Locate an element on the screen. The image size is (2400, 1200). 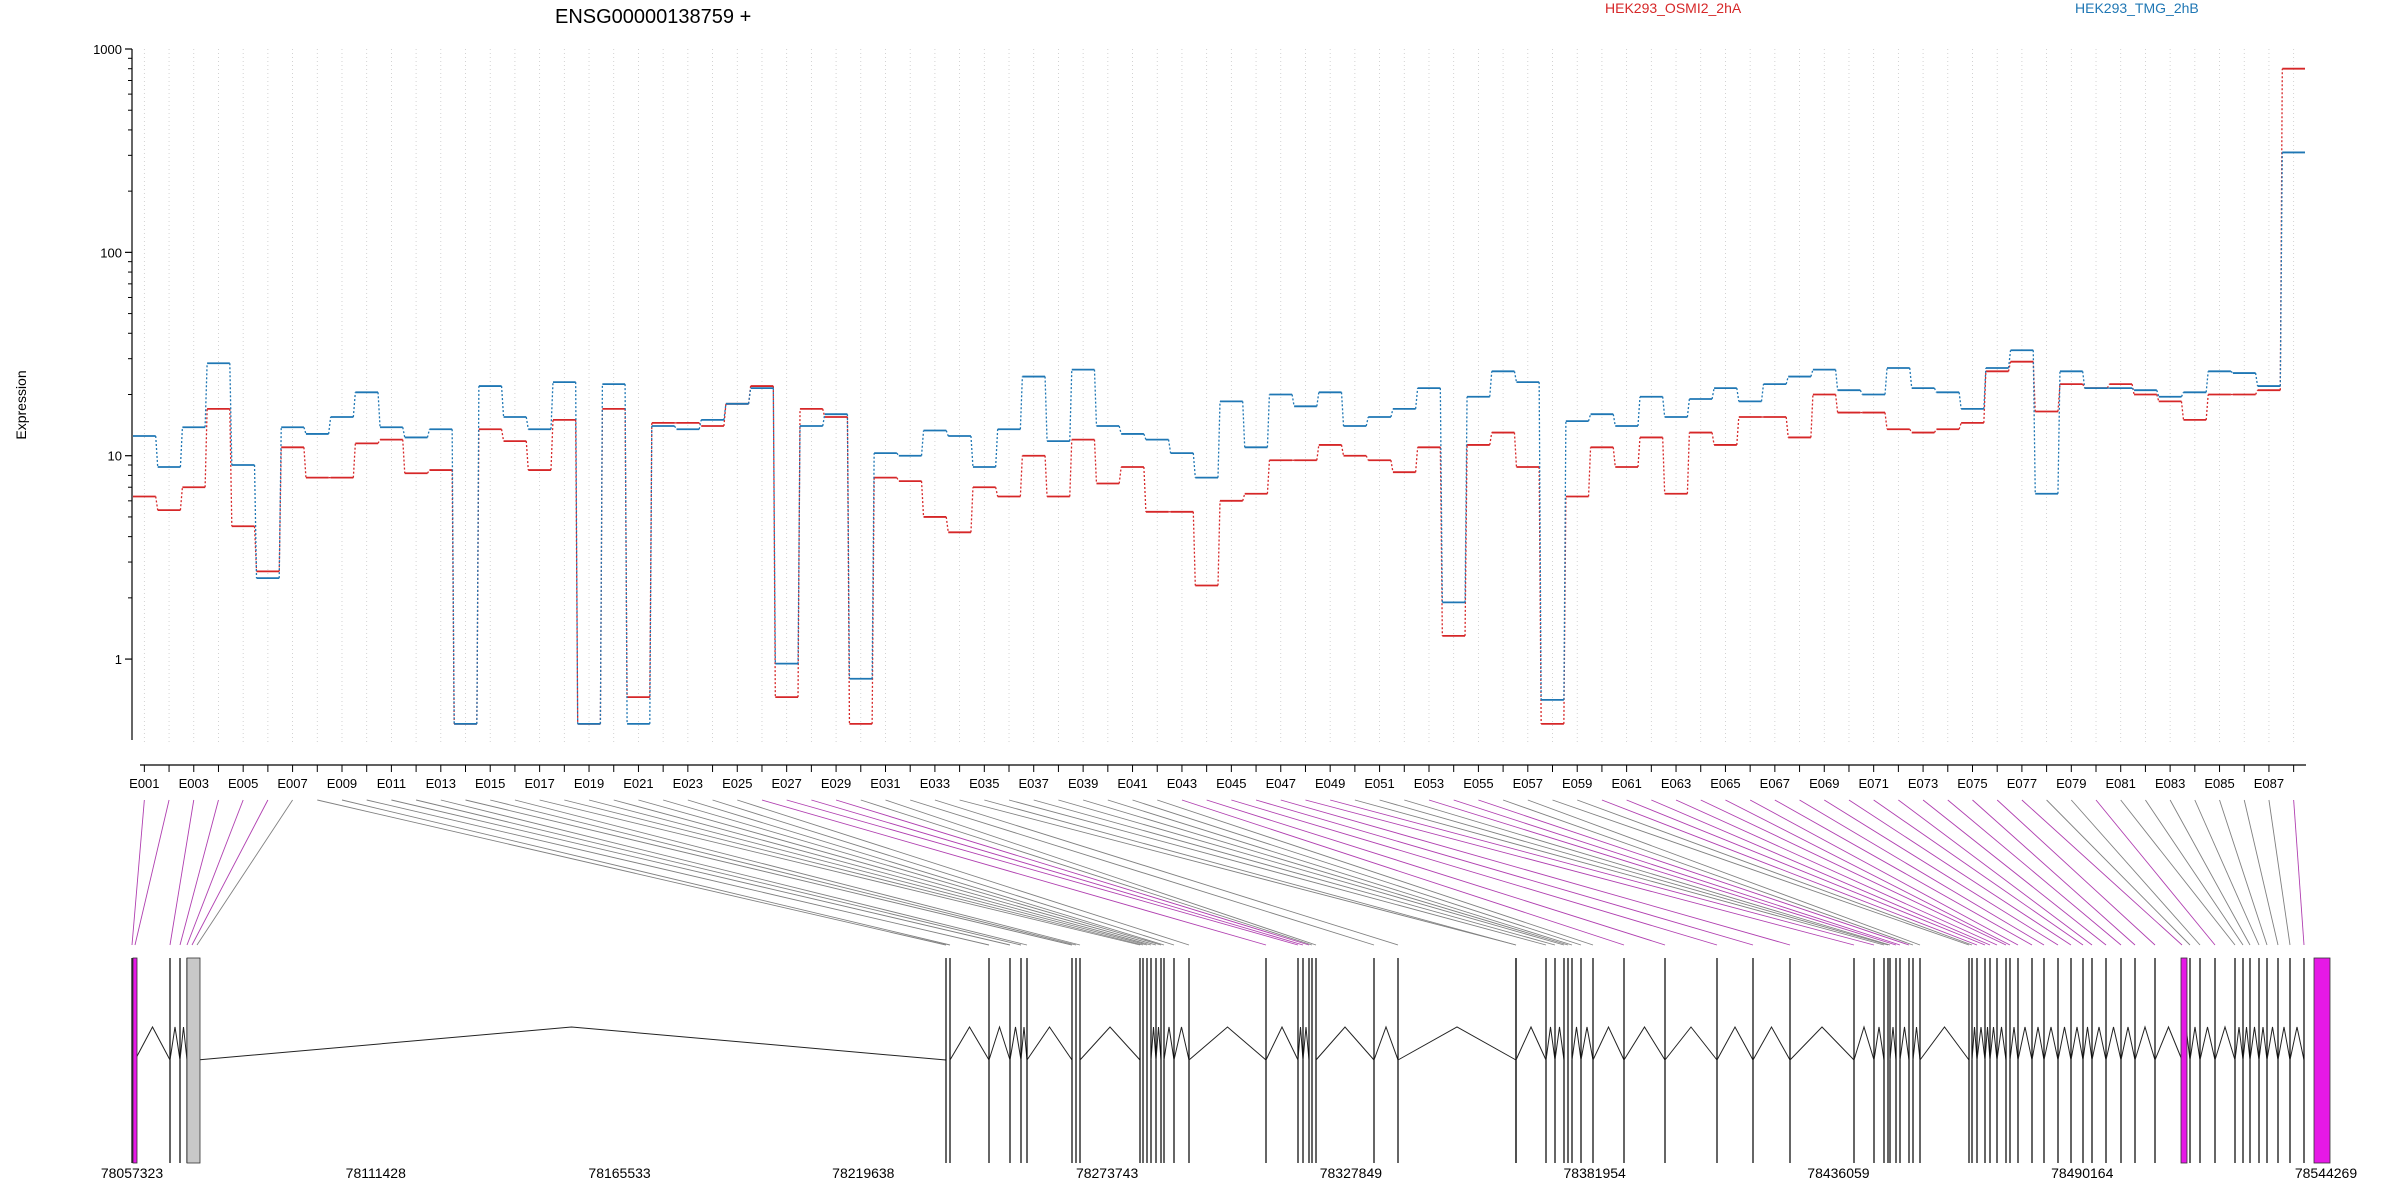
x-tick-label: E069 is located at coordinates (1824, 783).